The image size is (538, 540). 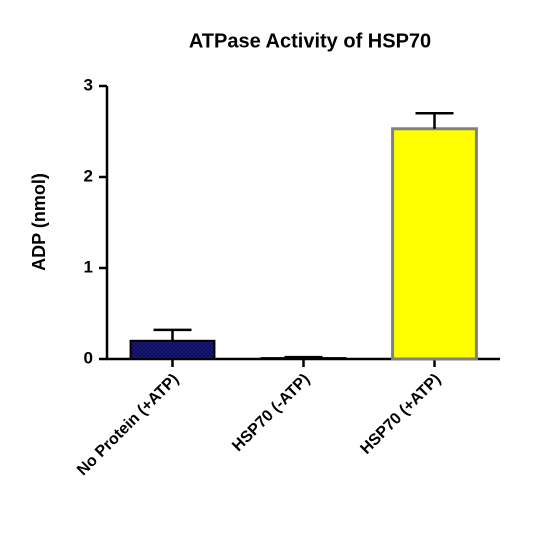 What do you see at coordinates (88, 266) in the screenshot?
I see `y-tick-label: 1` at bounding box center [88, 266].